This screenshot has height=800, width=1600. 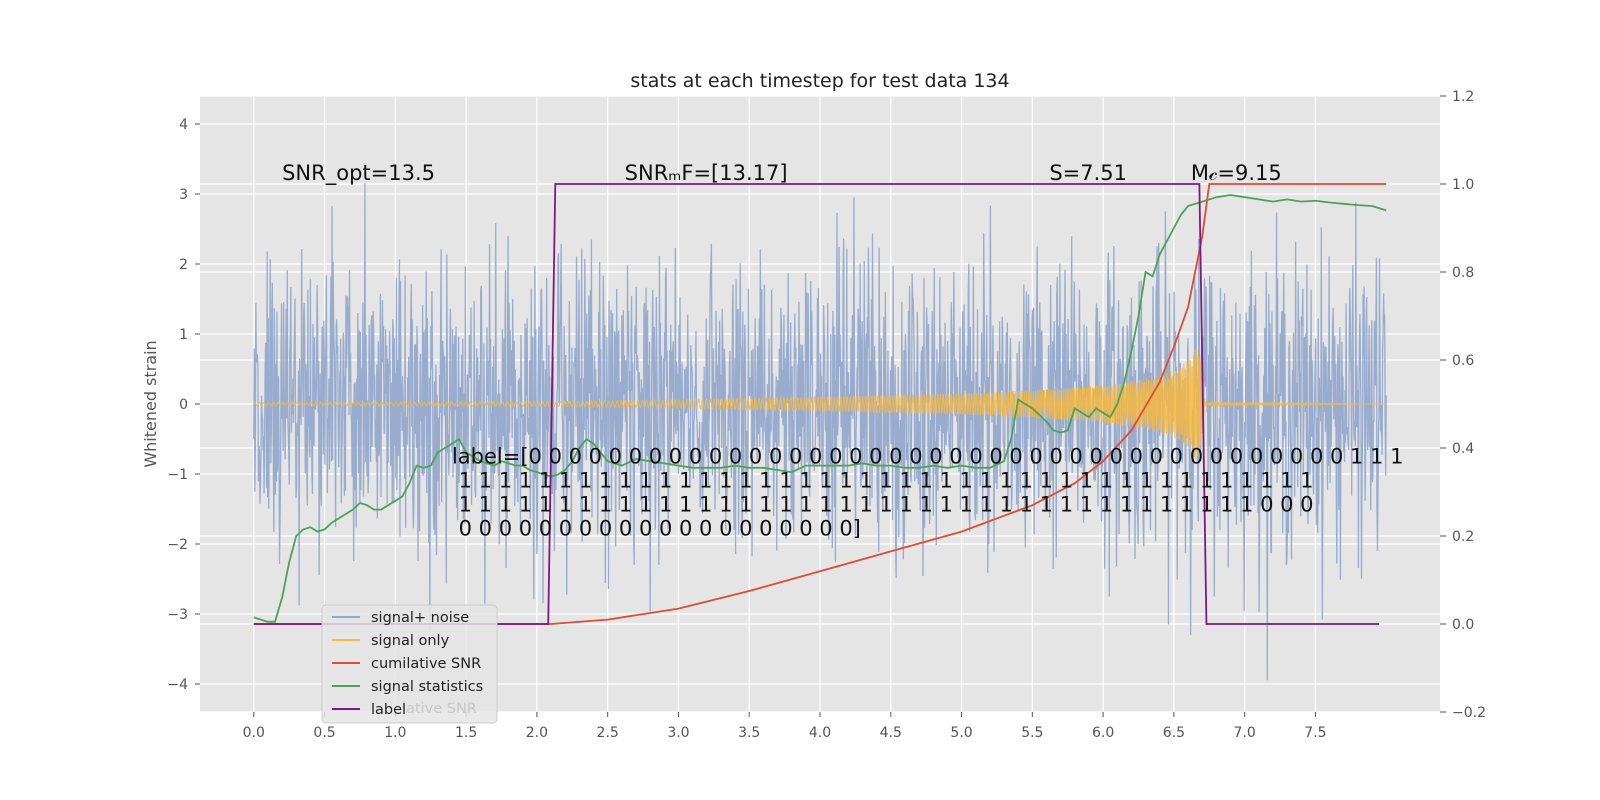 I want to click on x-tick-label: 7.0, so click(x=1245, y=733).